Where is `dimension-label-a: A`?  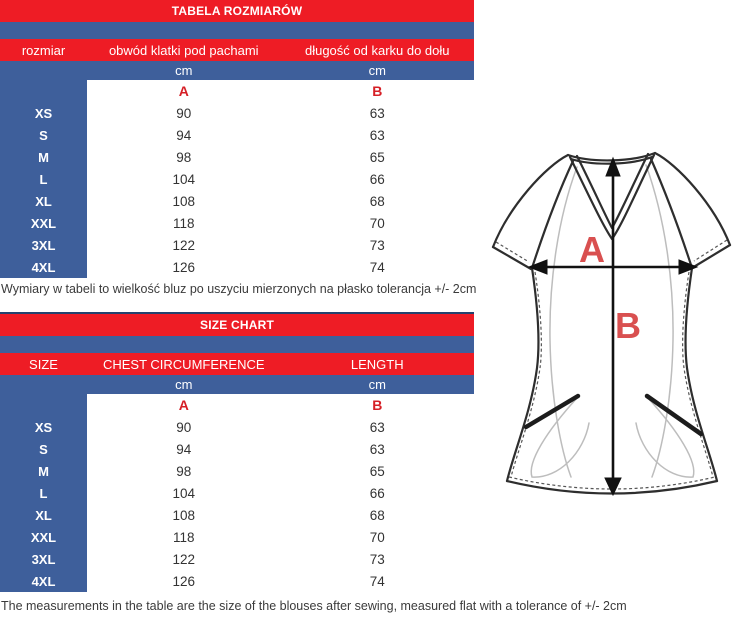
dimension-label-a: A is located at coordinates (592, 249).